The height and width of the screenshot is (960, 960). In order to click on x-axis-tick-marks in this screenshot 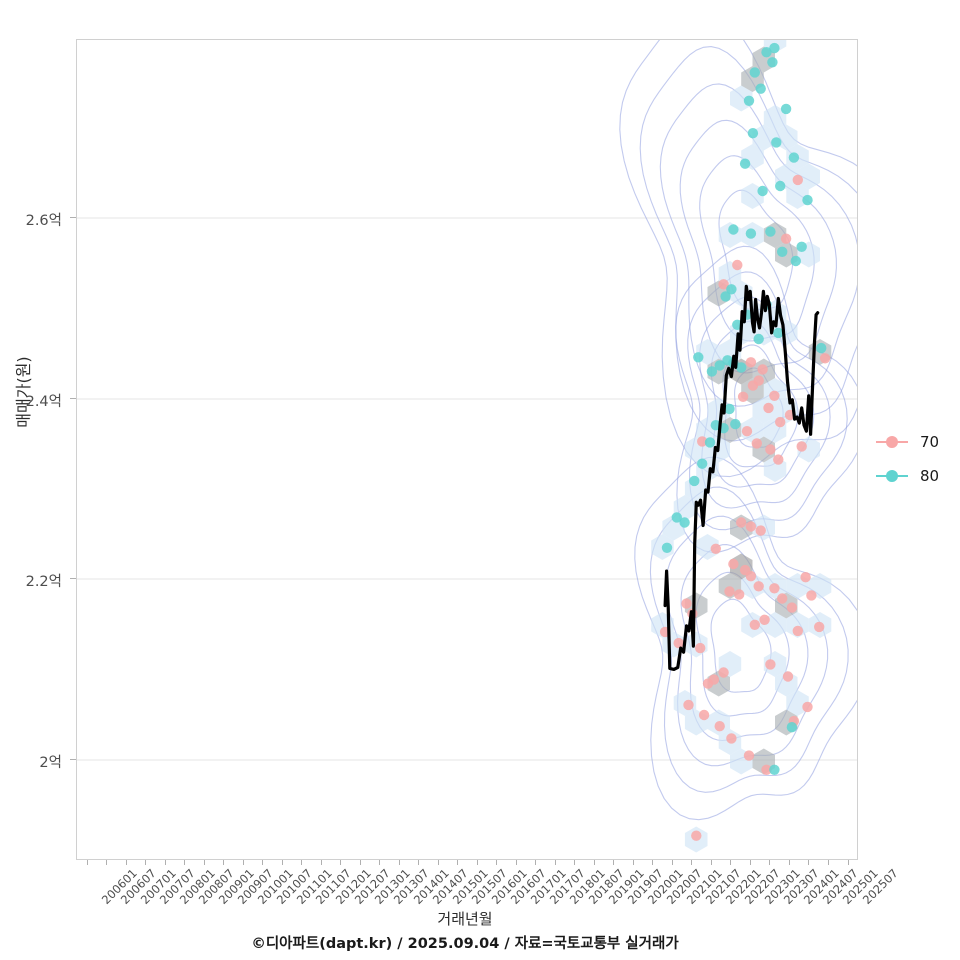, I will do `click(480, 865)`.